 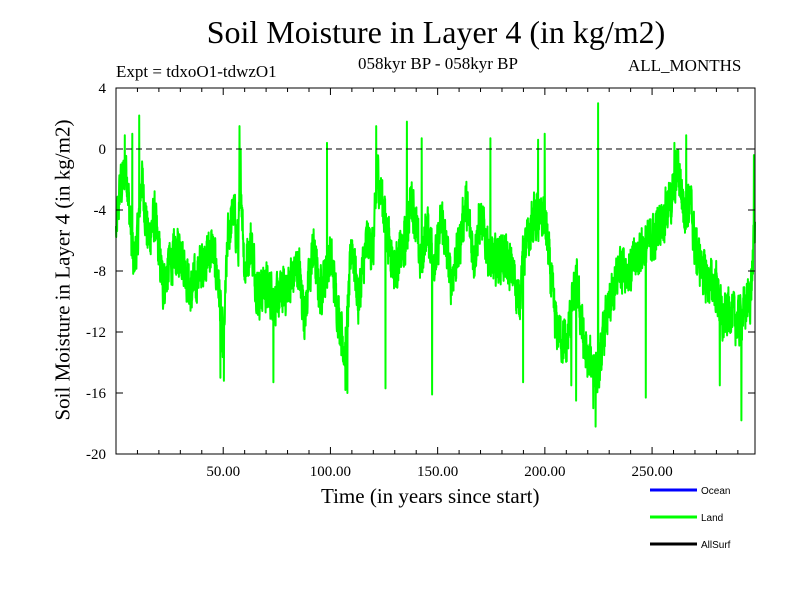 What do you see at coordinates (651, 472) in the screenshot?
I see `x-tick-label: 250.00` at bounding box center [651, 472].